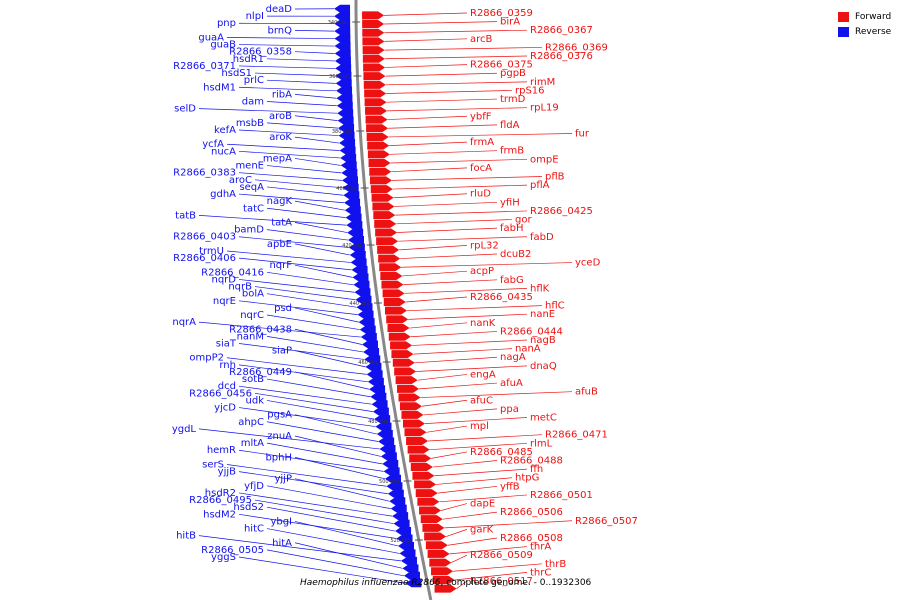 Image resolution: width=900 pixels, height=600 pixels. I want to click on gene-label: mpl, so click(479, 426).